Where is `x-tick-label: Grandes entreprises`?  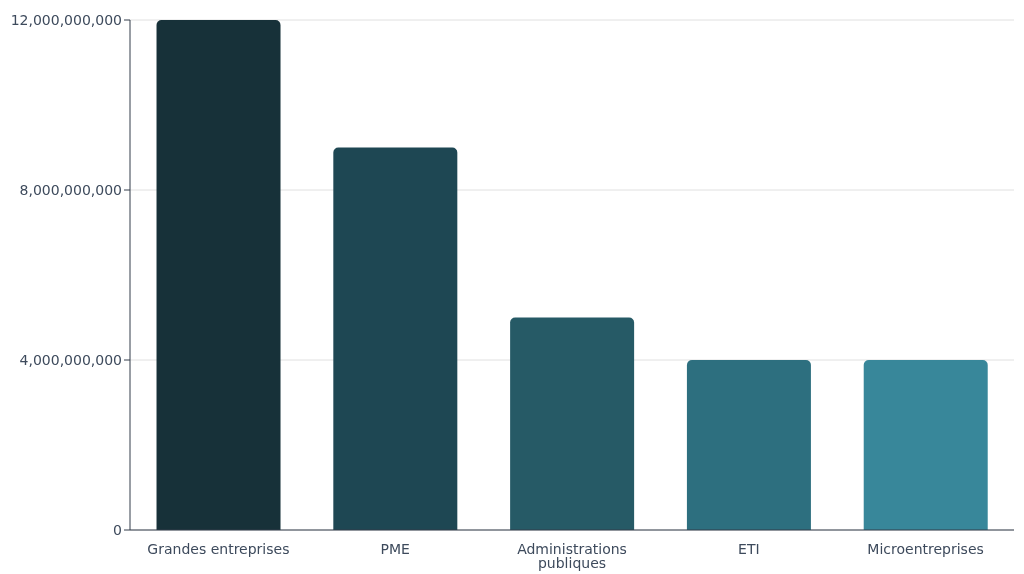 x-tick-label: Grandes entreprises is located at coordinates (218, 548).